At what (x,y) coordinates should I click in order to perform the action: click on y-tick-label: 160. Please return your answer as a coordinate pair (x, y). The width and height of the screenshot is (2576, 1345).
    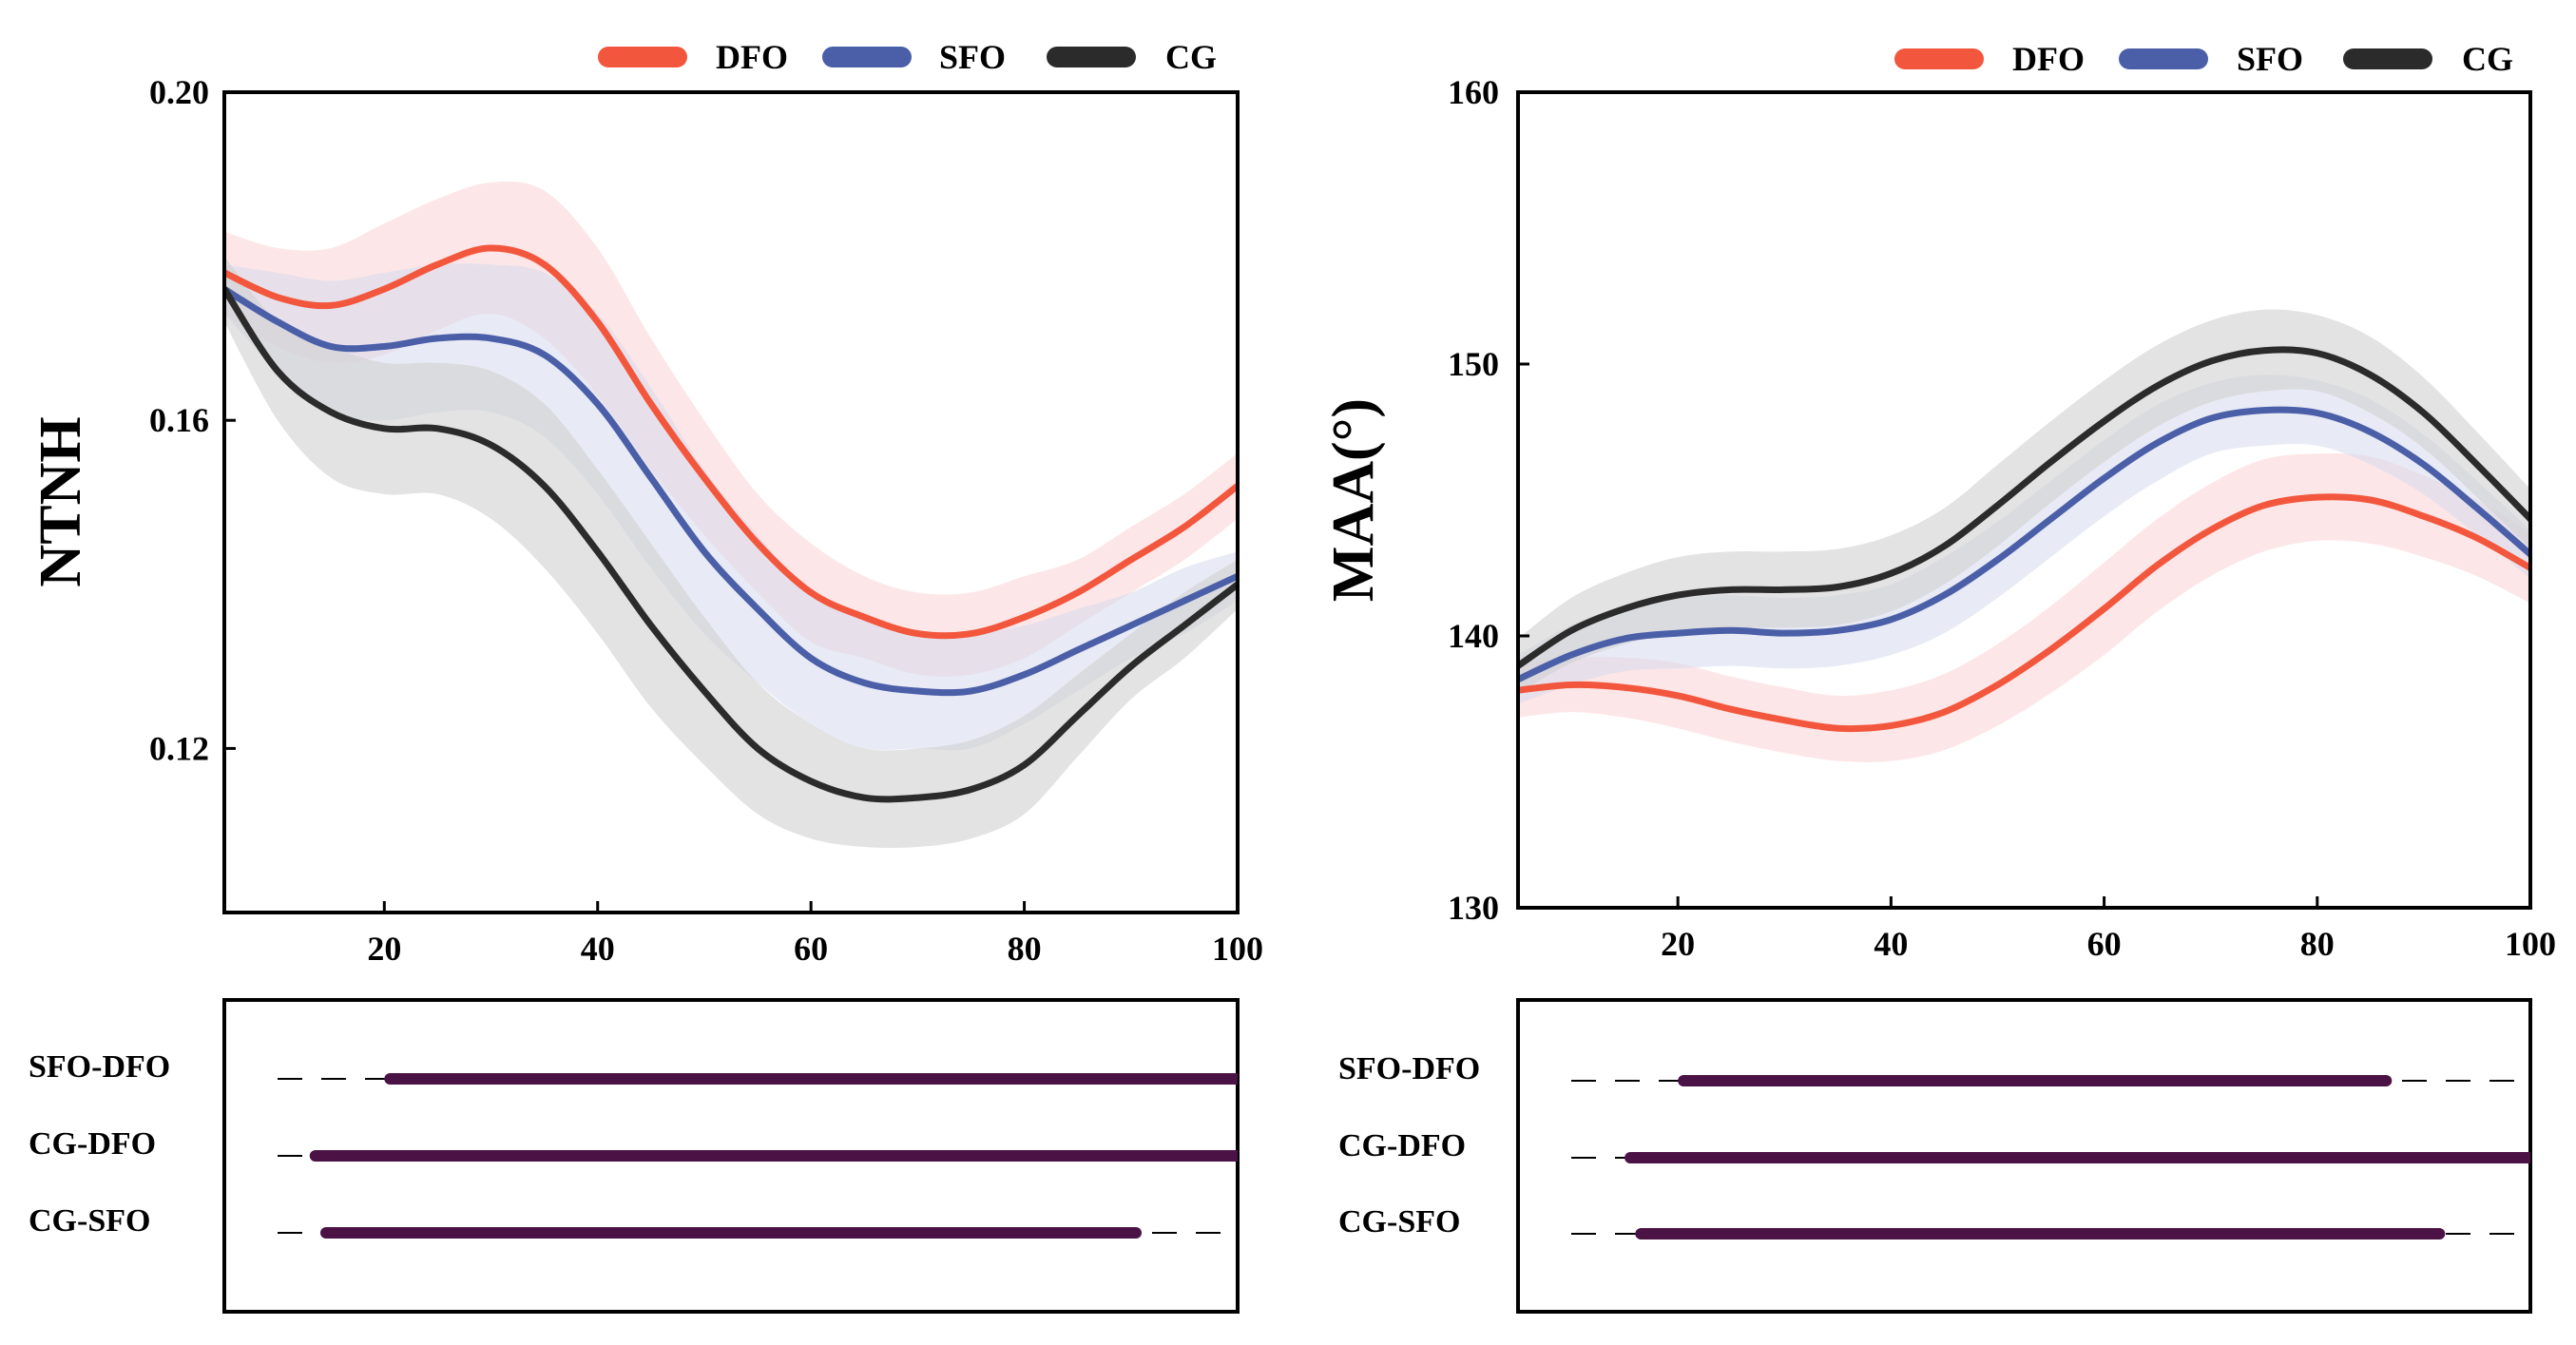
    Looking at the image, I should click on (1473, 92).